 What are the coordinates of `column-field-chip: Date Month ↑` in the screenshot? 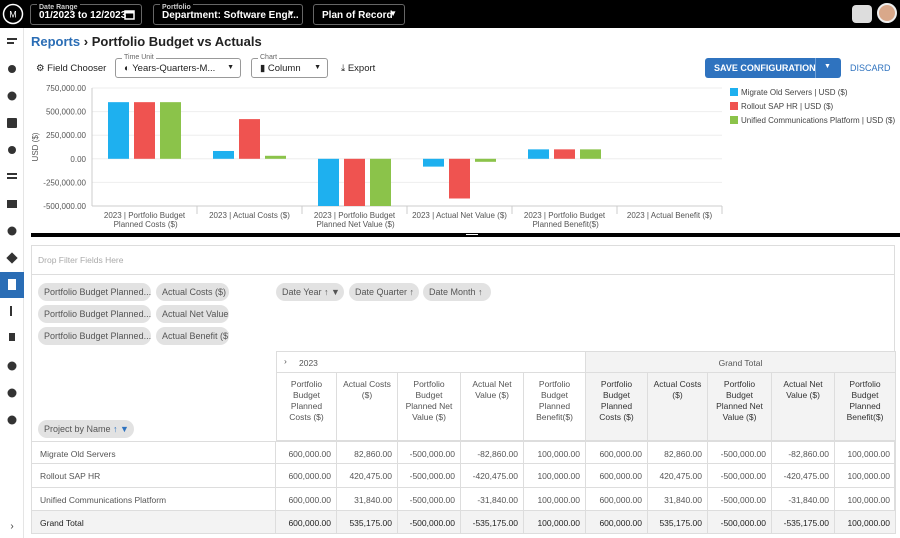 It's located at (457, 292).